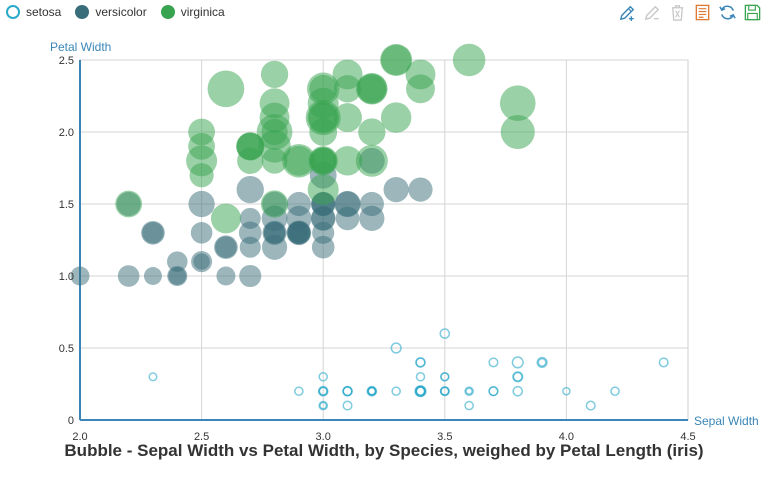  I want to click on restore-icon, so click(727, 12).